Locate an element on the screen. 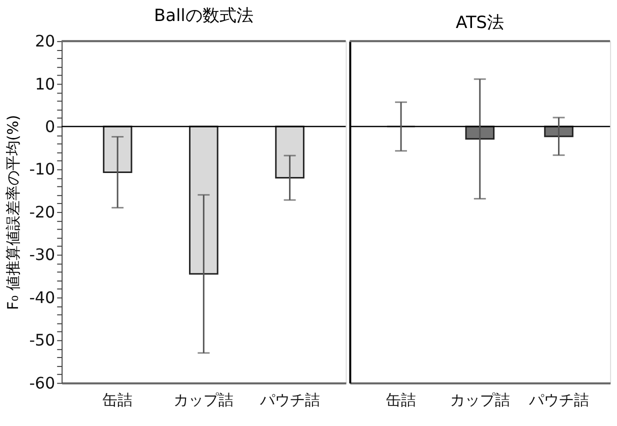 The image size is (617, 426). y-tick-label: -10 is located at coordinates (42, 169).